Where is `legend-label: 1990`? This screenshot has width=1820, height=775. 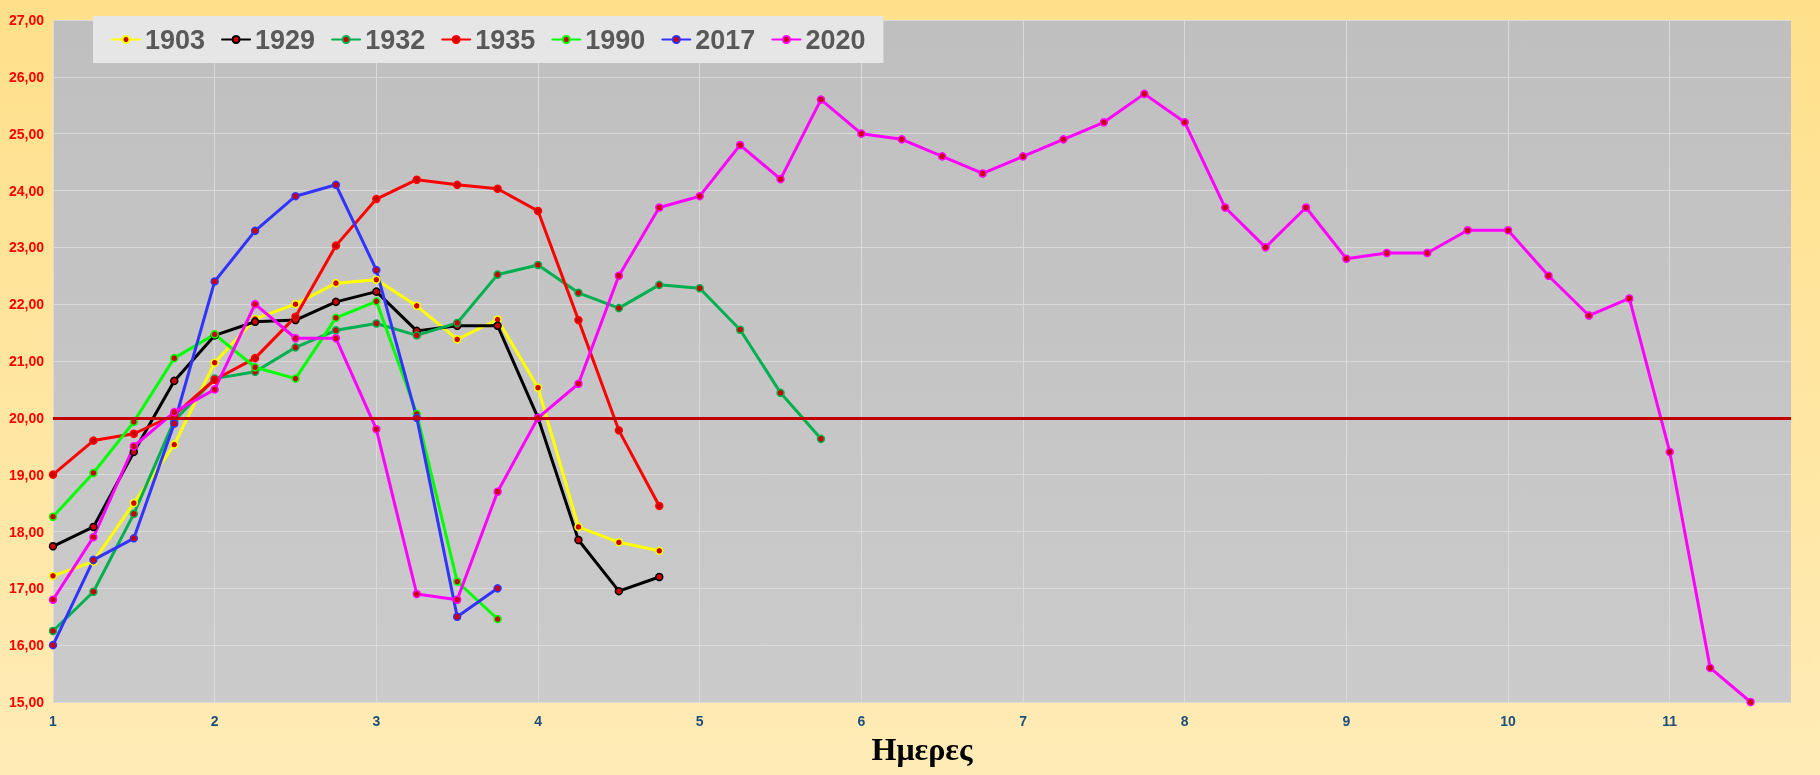
legend-label: 1990 is located at coordinates (615, 39).